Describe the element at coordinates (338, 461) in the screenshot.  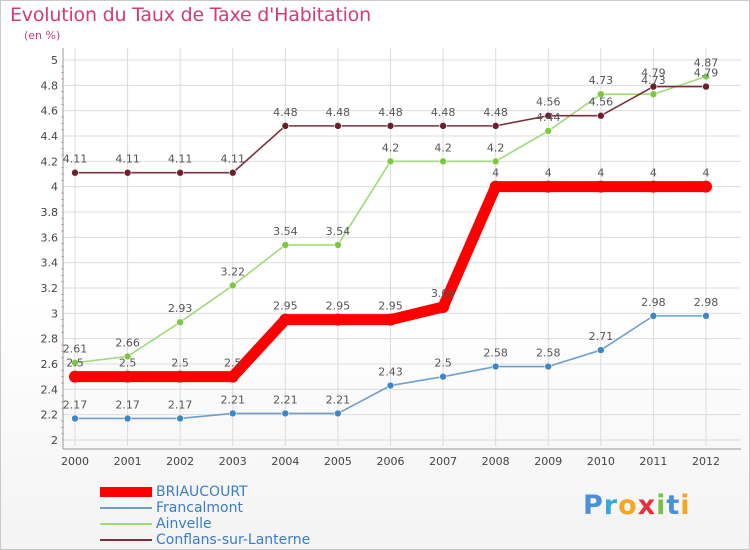
I see `x-tick-label: 2005` at that location.